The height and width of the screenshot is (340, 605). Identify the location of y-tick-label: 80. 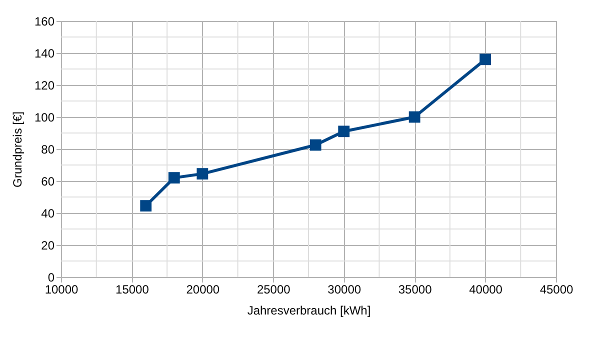
(48, 149).